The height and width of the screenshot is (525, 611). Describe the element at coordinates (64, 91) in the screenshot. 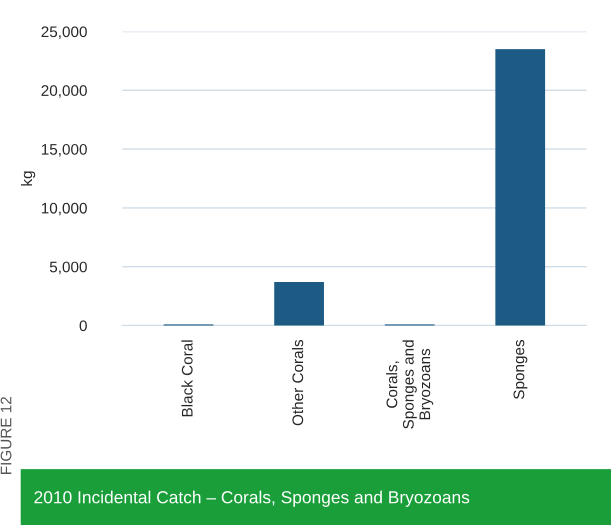

I see `y-tick-label: 20,000` at that location.